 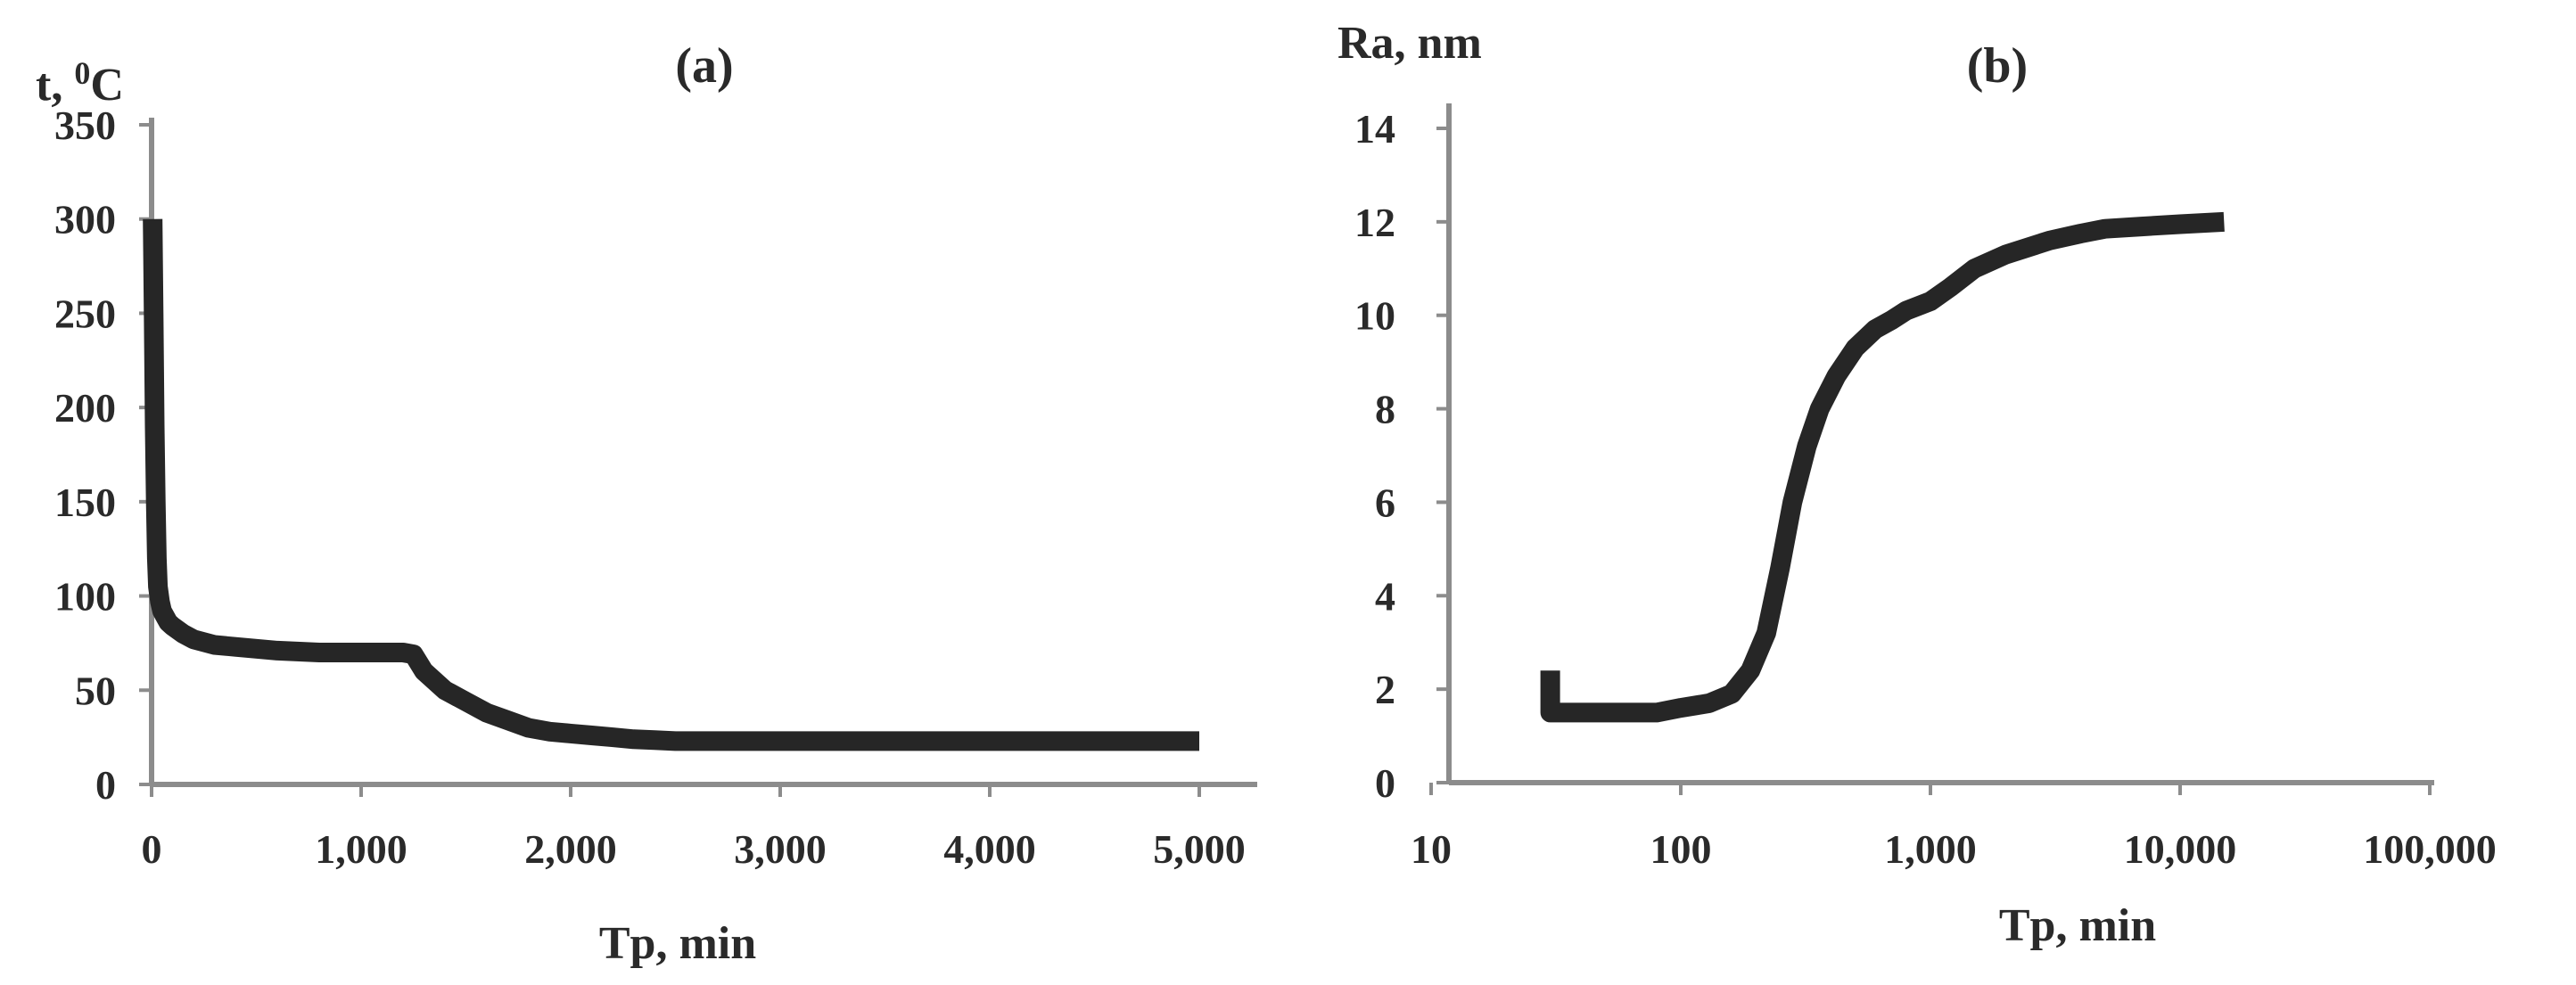 What do you see at coordinates (1374, 316) in the screenshot?
I see `panel-b-y-tick-label: 10` at bounding box center [1374, 316].